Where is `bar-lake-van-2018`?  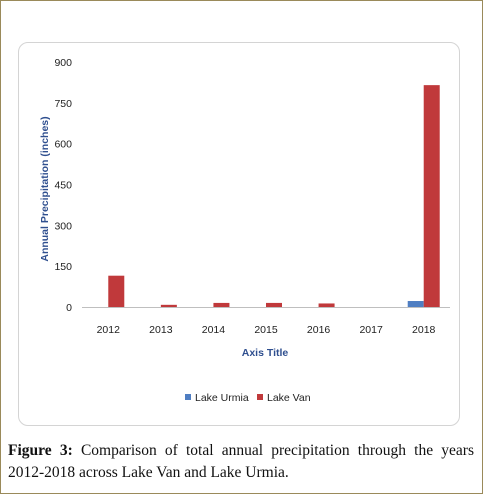 bar-lake-van-2018 is located at coordinates (431, 196).